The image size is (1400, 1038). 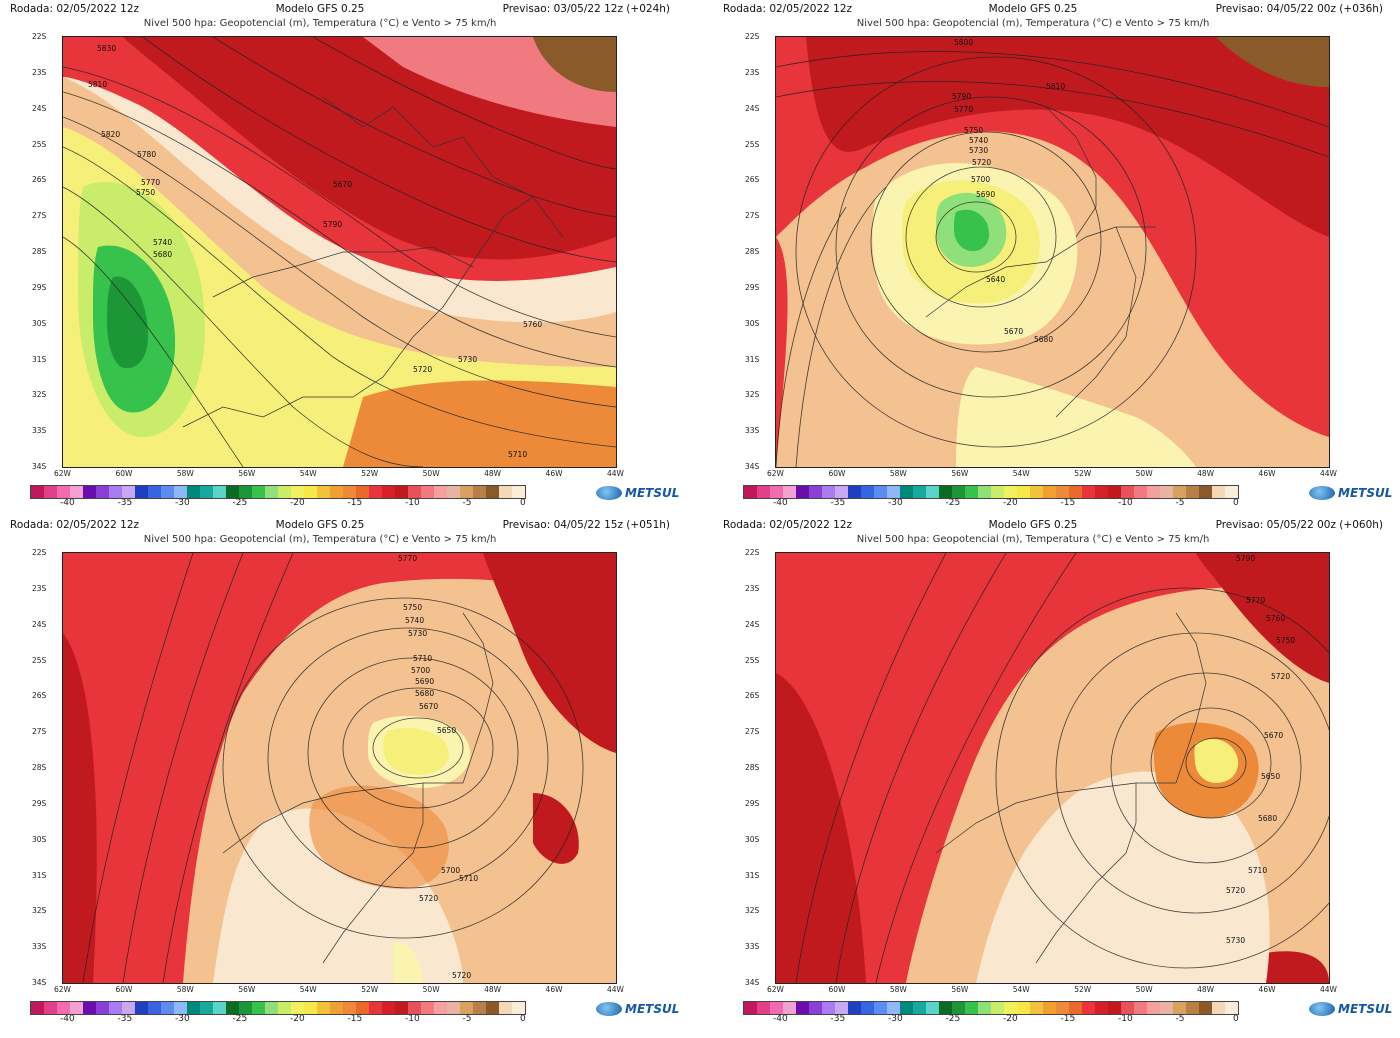 I want to click on globe-icon, so click(x=609, y=493).